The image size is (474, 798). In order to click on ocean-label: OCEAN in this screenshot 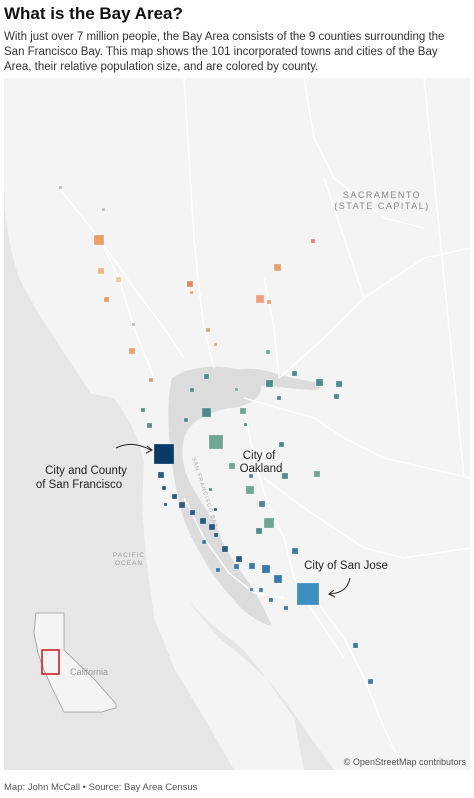, I will do `click(129, 563)`.